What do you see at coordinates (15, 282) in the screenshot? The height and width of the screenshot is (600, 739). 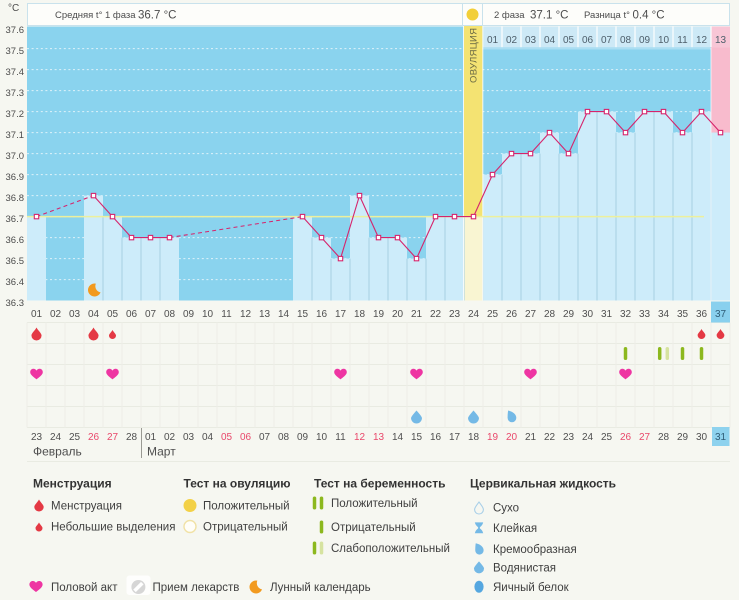 I see `svg-text: 36.4` at bounding box center [15, 282].